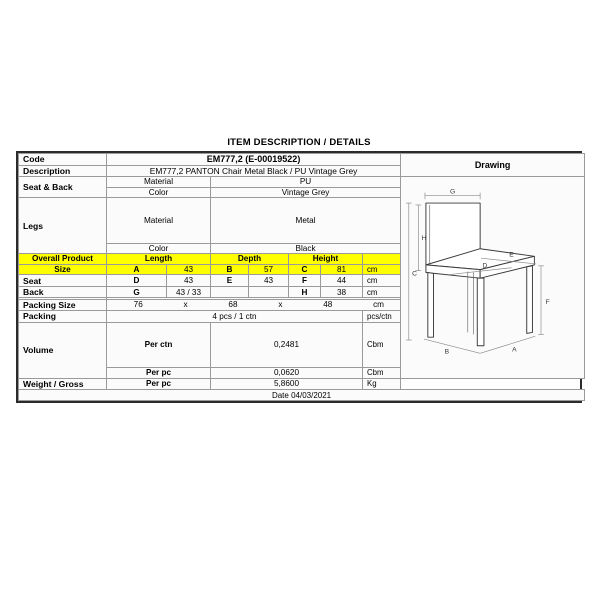 The width and height of the screenshot is (600, 600). I want to click on table-row: Size A 43 B 57 C 81 cm, so click(301, 269).